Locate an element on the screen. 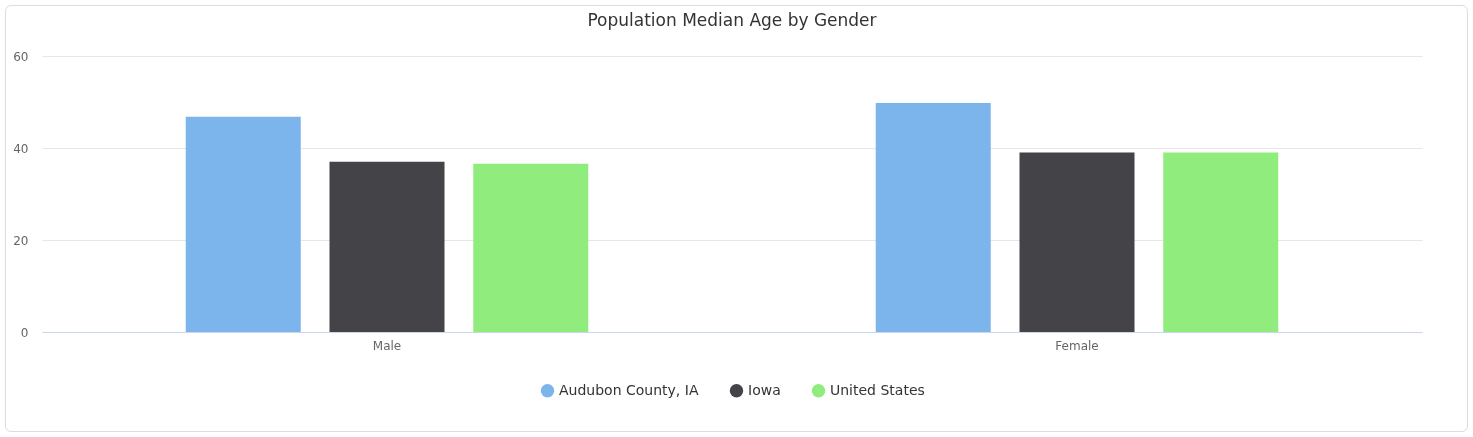  legend-label: Iowa is located at coordinates (764, 389).